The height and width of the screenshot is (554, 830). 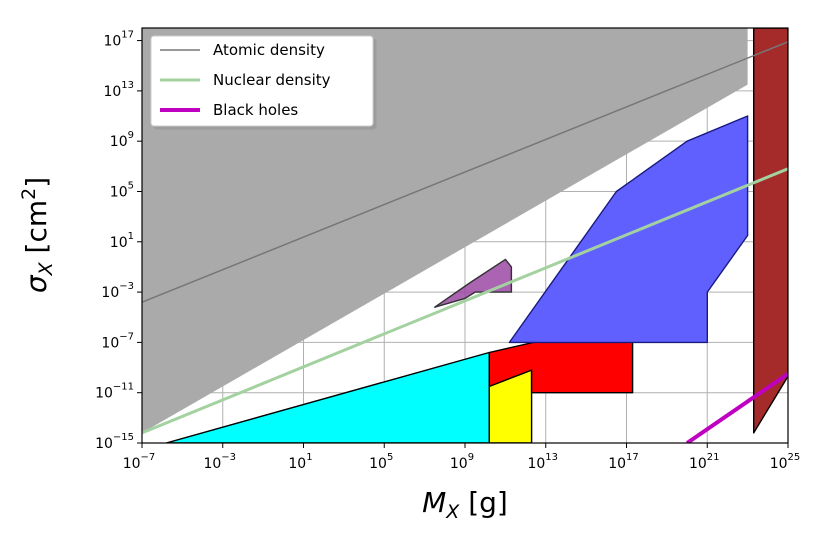 I want to click on legend-box, so click(x=262, y=81).